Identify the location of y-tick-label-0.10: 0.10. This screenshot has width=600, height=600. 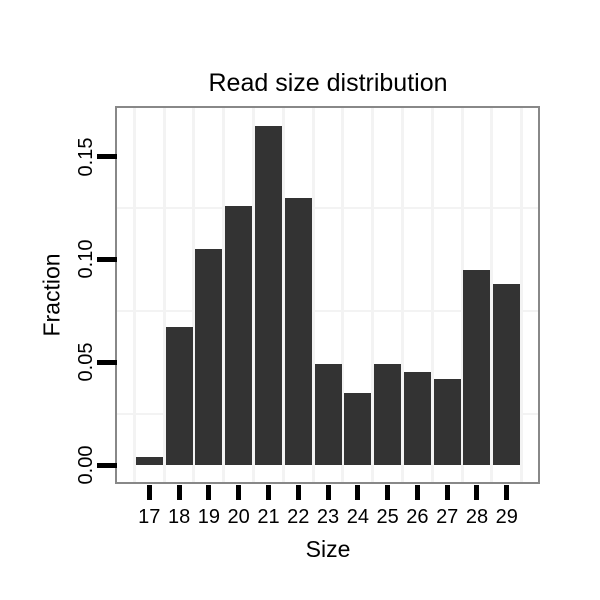
(86, 259).